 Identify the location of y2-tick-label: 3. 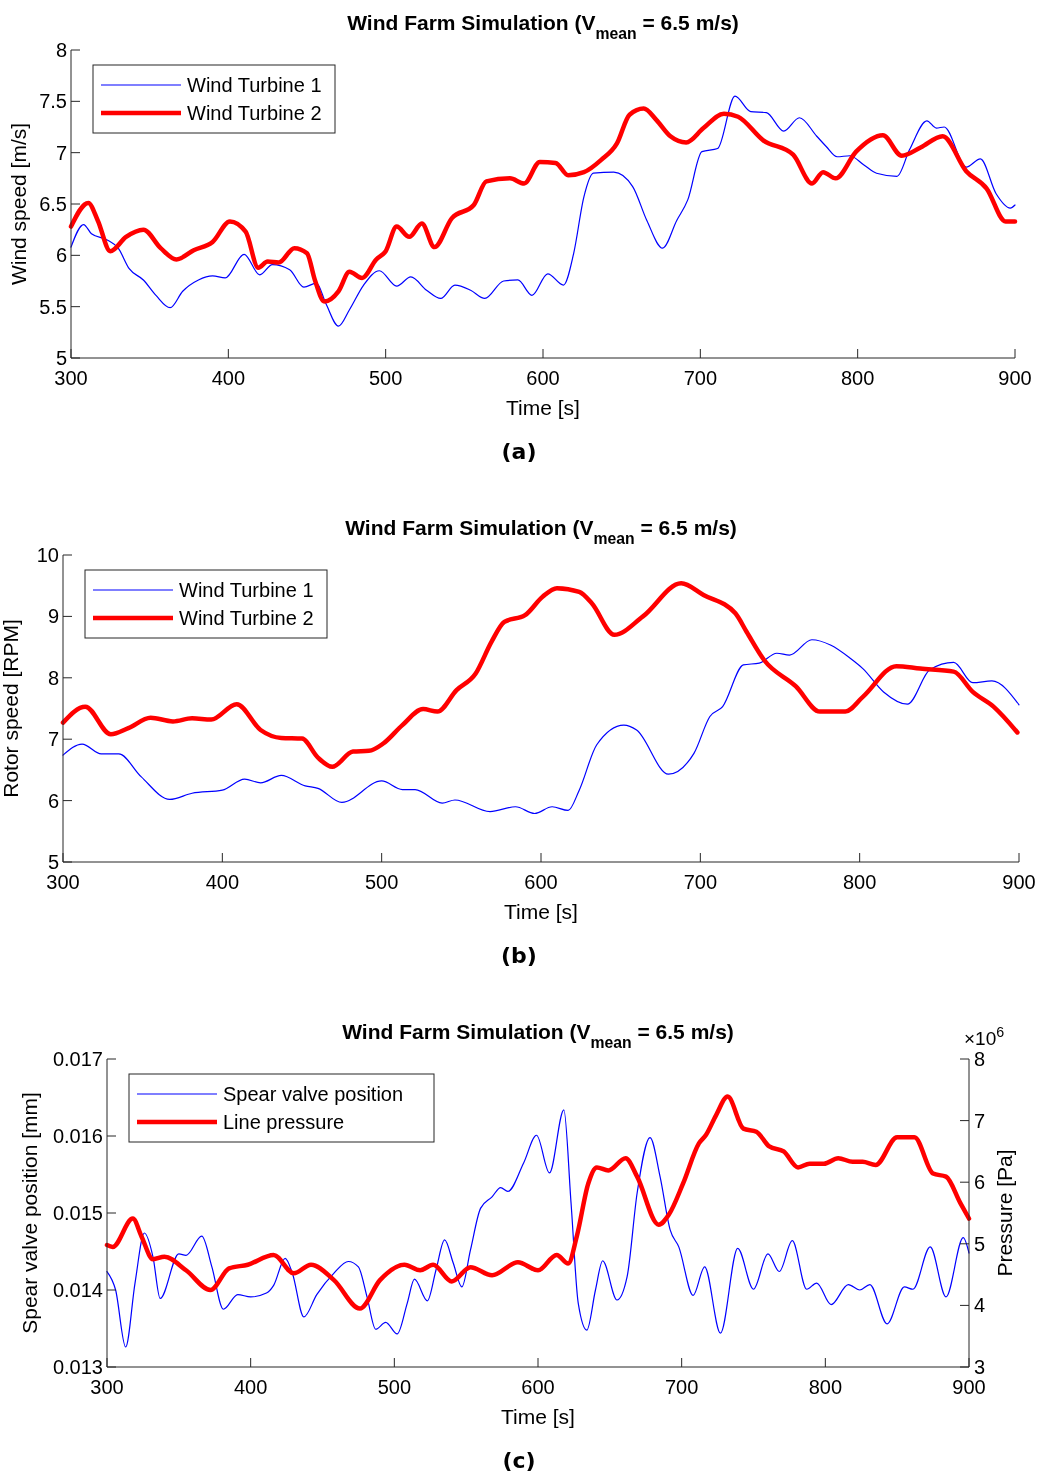
(980, 1367).